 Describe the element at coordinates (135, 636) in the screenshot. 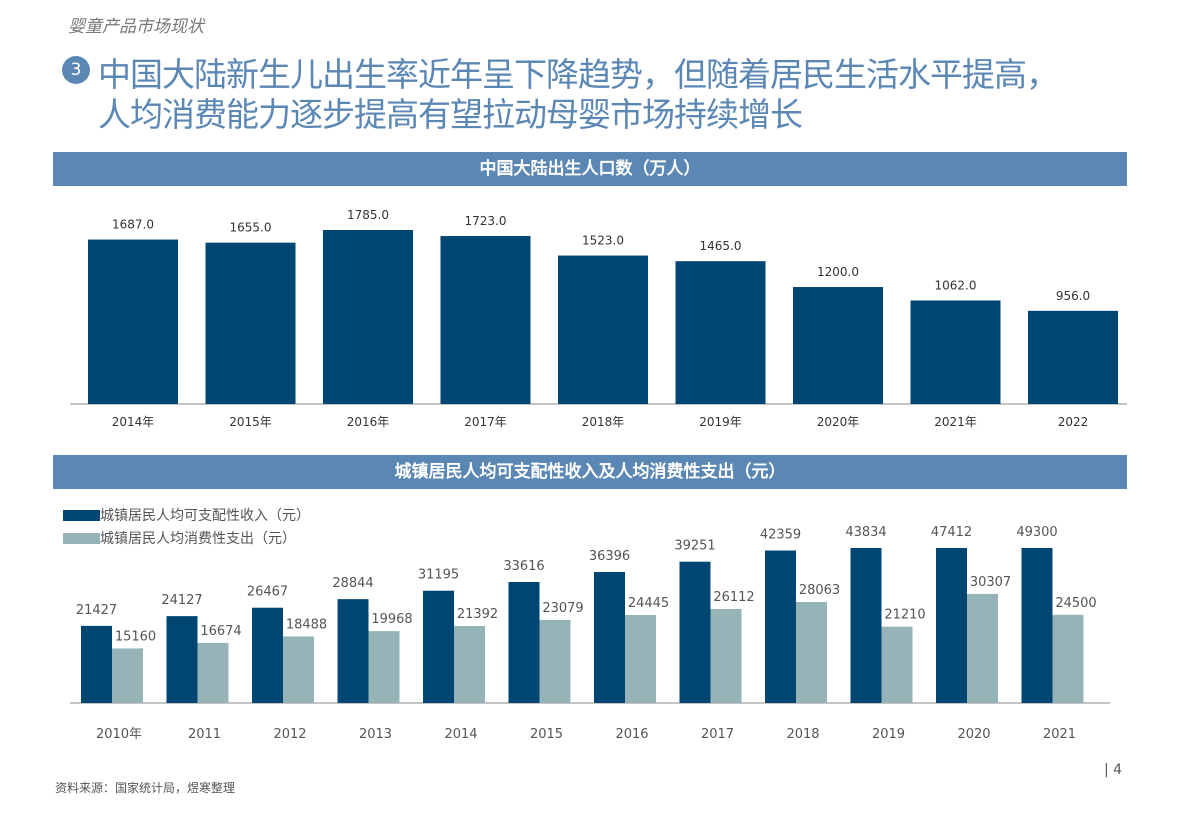

I see `data-label: 15160` at that location.